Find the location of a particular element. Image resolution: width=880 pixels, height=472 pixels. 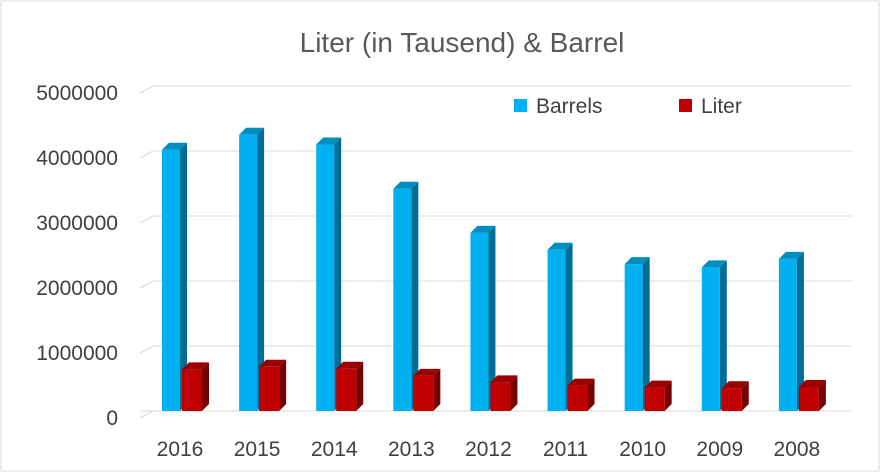

y-tick-label: 1000000 is located at coordinates (77, 353).